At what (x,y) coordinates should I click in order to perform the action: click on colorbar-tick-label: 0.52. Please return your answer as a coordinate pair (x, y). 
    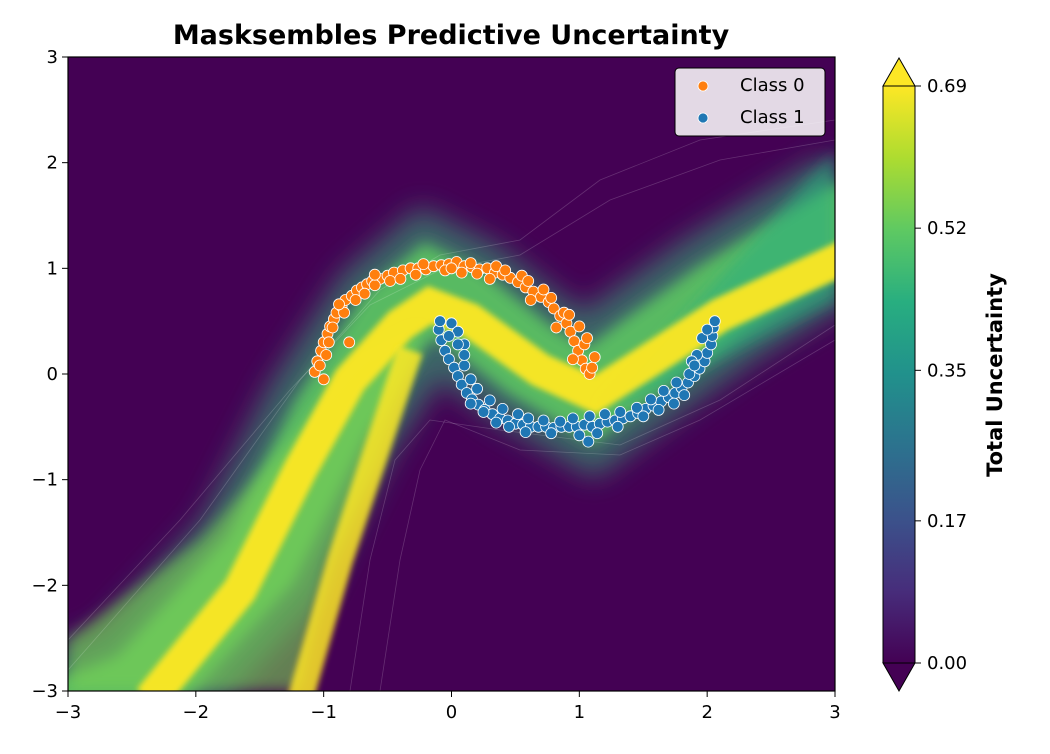
    Looking at the image, I should click on (947, 228).